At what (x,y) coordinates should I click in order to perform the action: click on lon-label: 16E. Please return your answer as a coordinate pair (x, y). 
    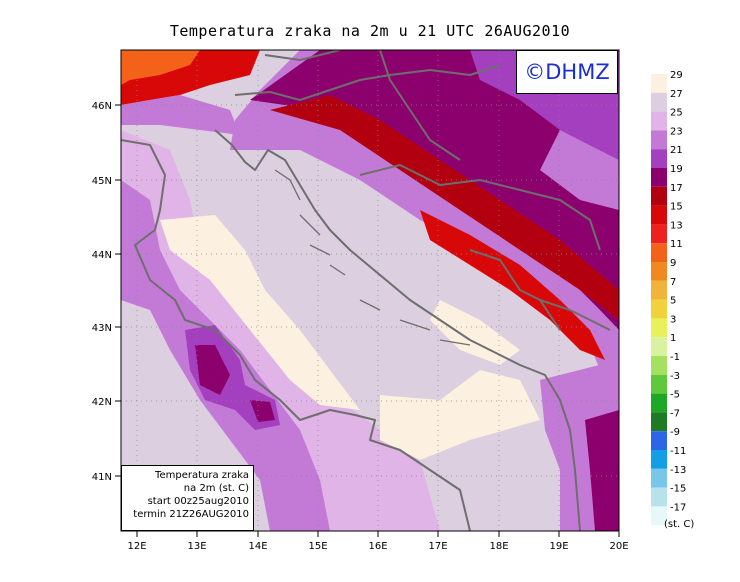
    Looking at the image, I should click on (377, 546).